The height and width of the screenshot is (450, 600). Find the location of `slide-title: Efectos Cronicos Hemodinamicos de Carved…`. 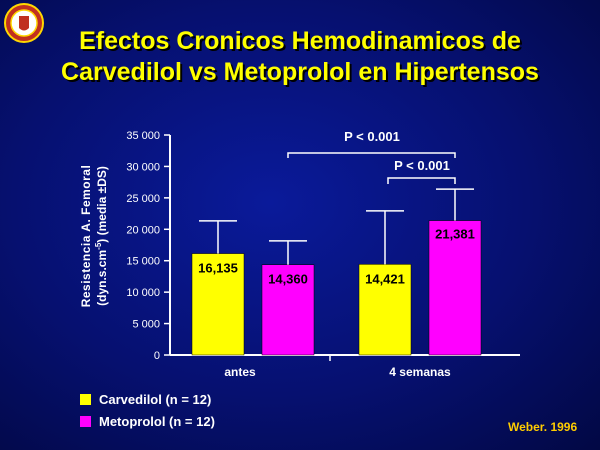

slide-title: Efectos Cronicos Hemodinamicos de Carved… is located at coordinates (300, 57).